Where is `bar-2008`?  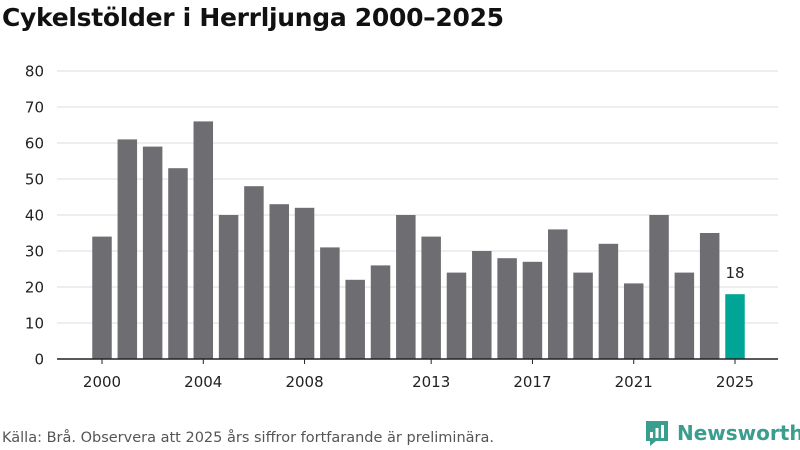 bar-2008 is located at coordinates (304, 283).